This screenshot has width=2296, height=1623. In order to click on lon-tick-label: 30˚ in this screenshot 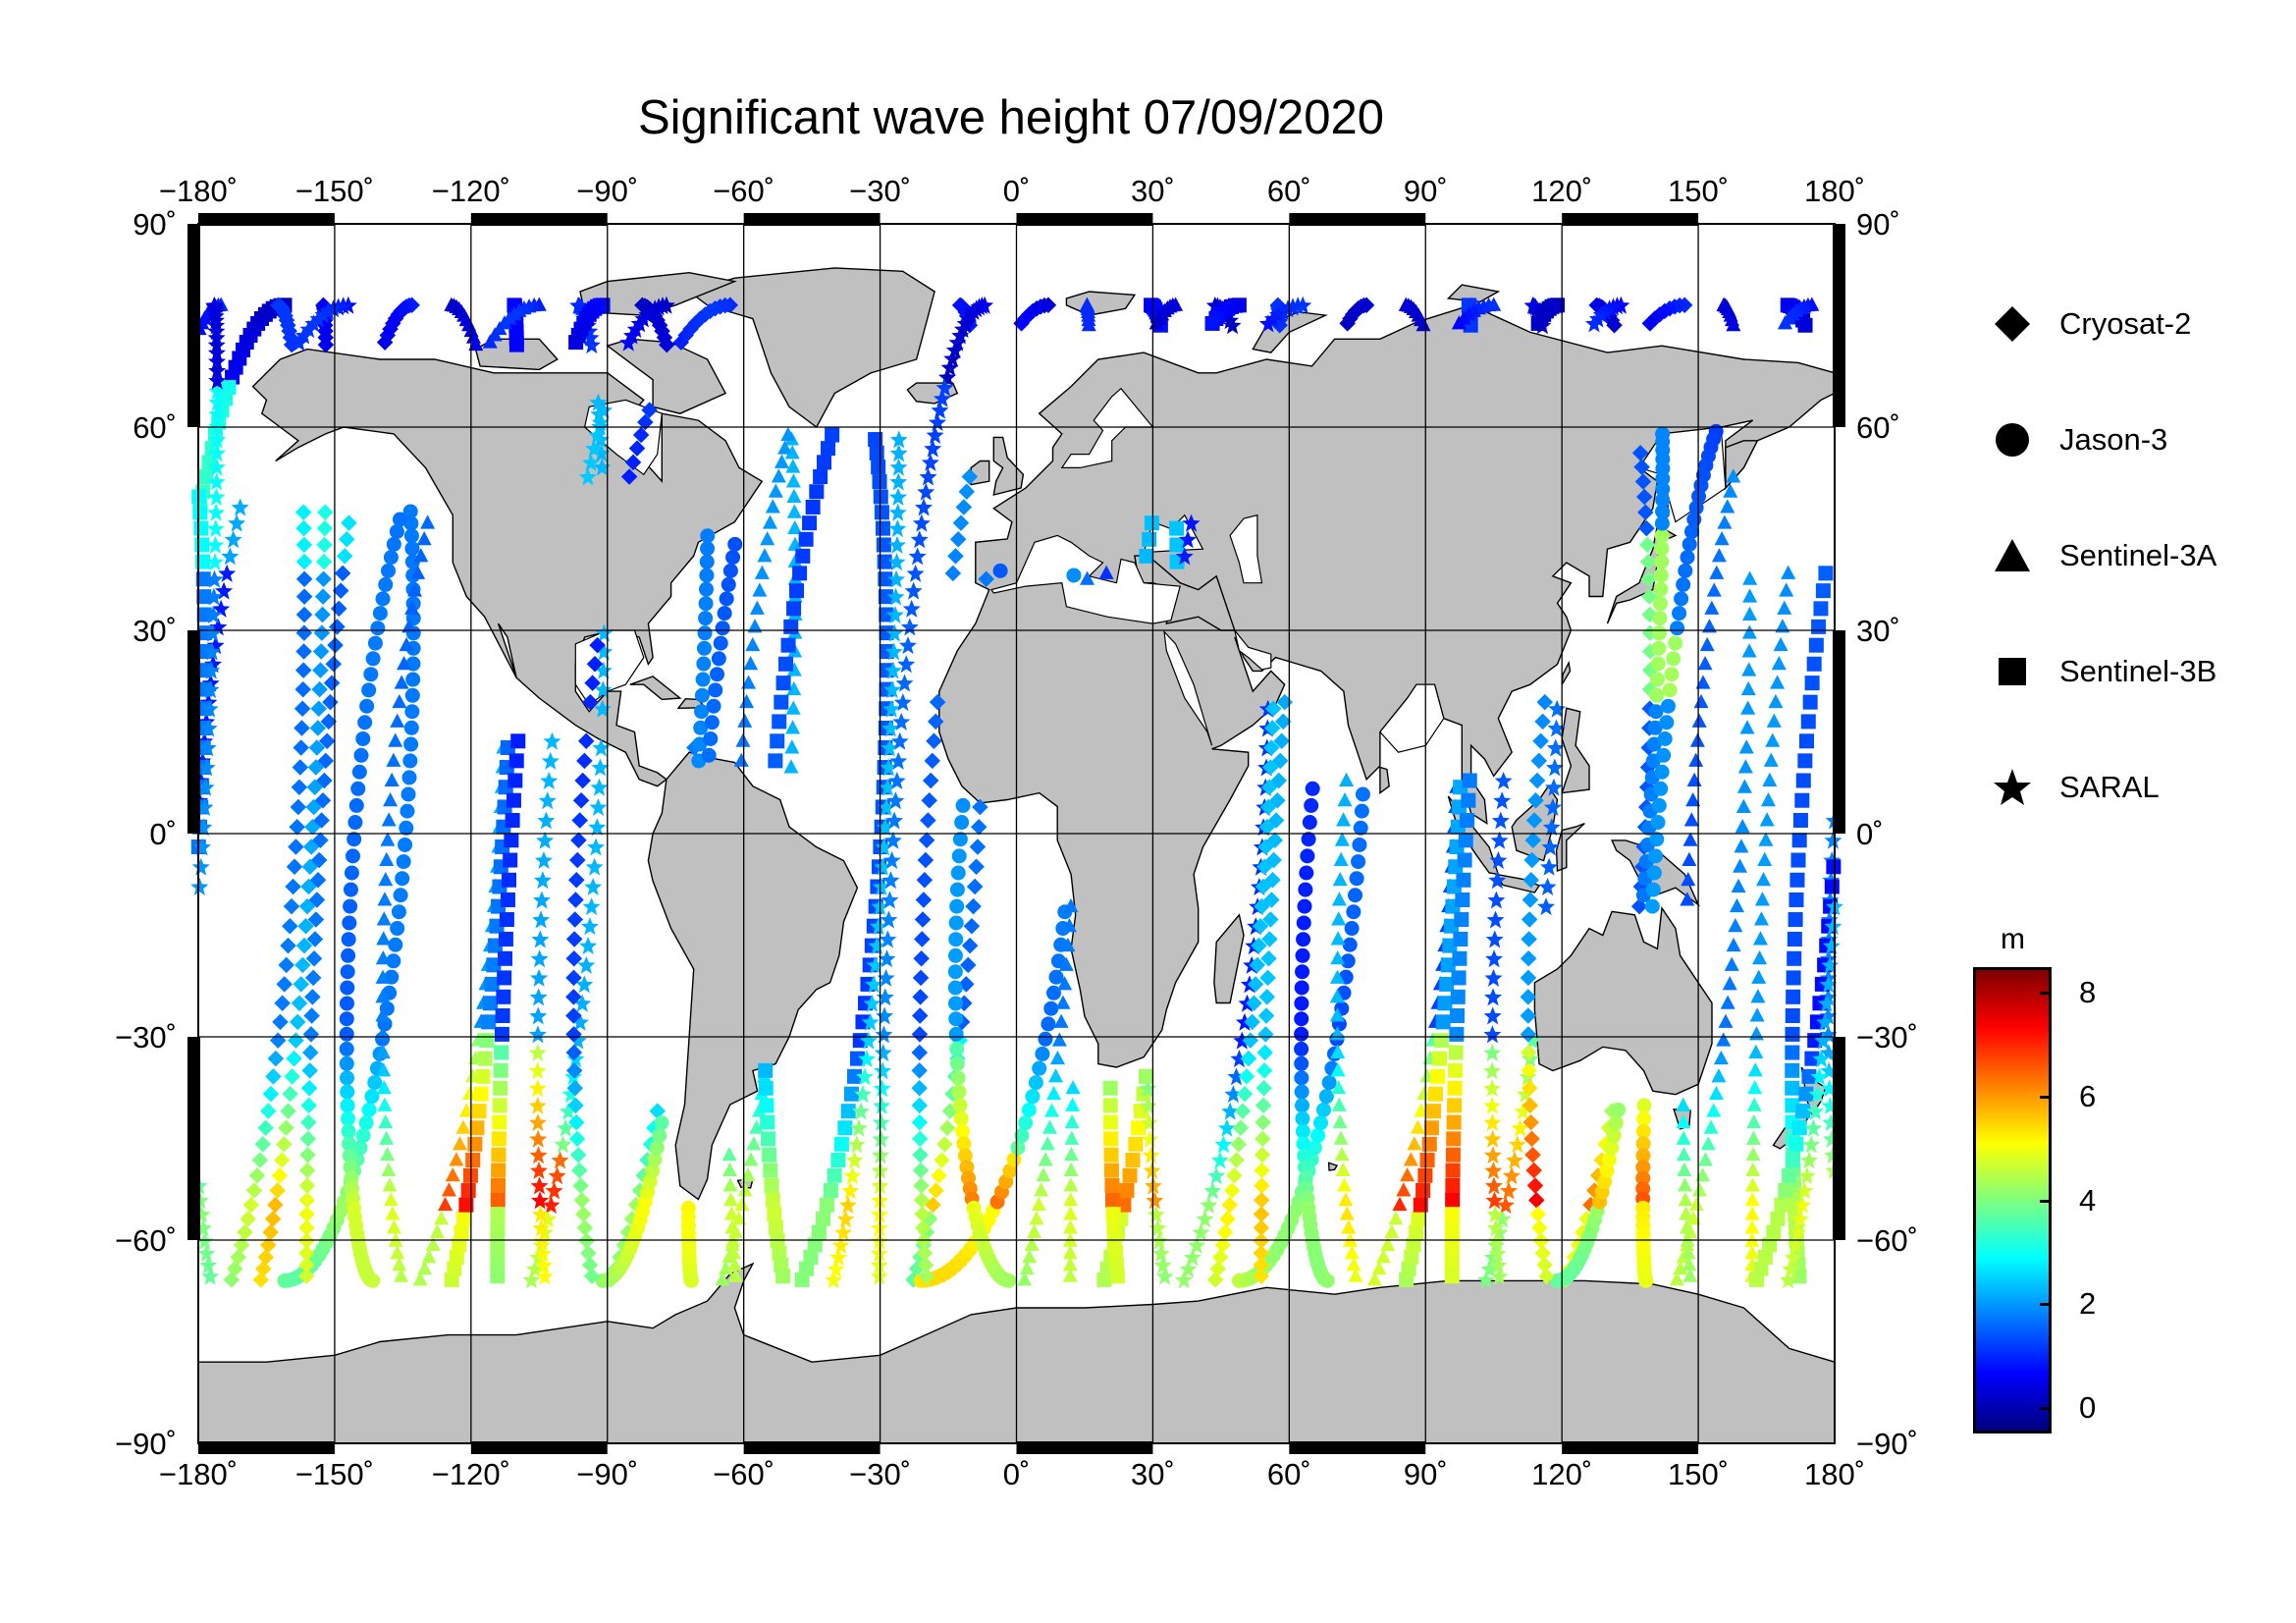, I will do `click(1153, 191)`.